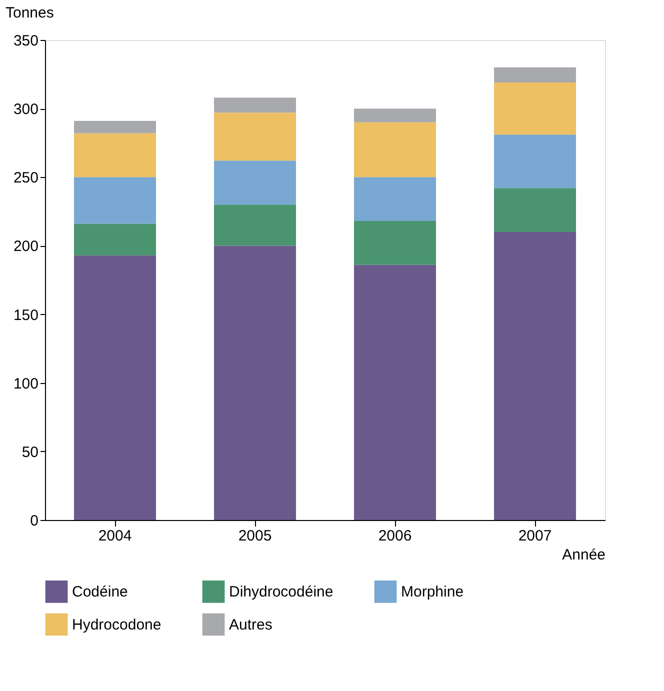 This screenshot has height=691, width=664. I want to click on legend-label: Autres, so click(250, 625).